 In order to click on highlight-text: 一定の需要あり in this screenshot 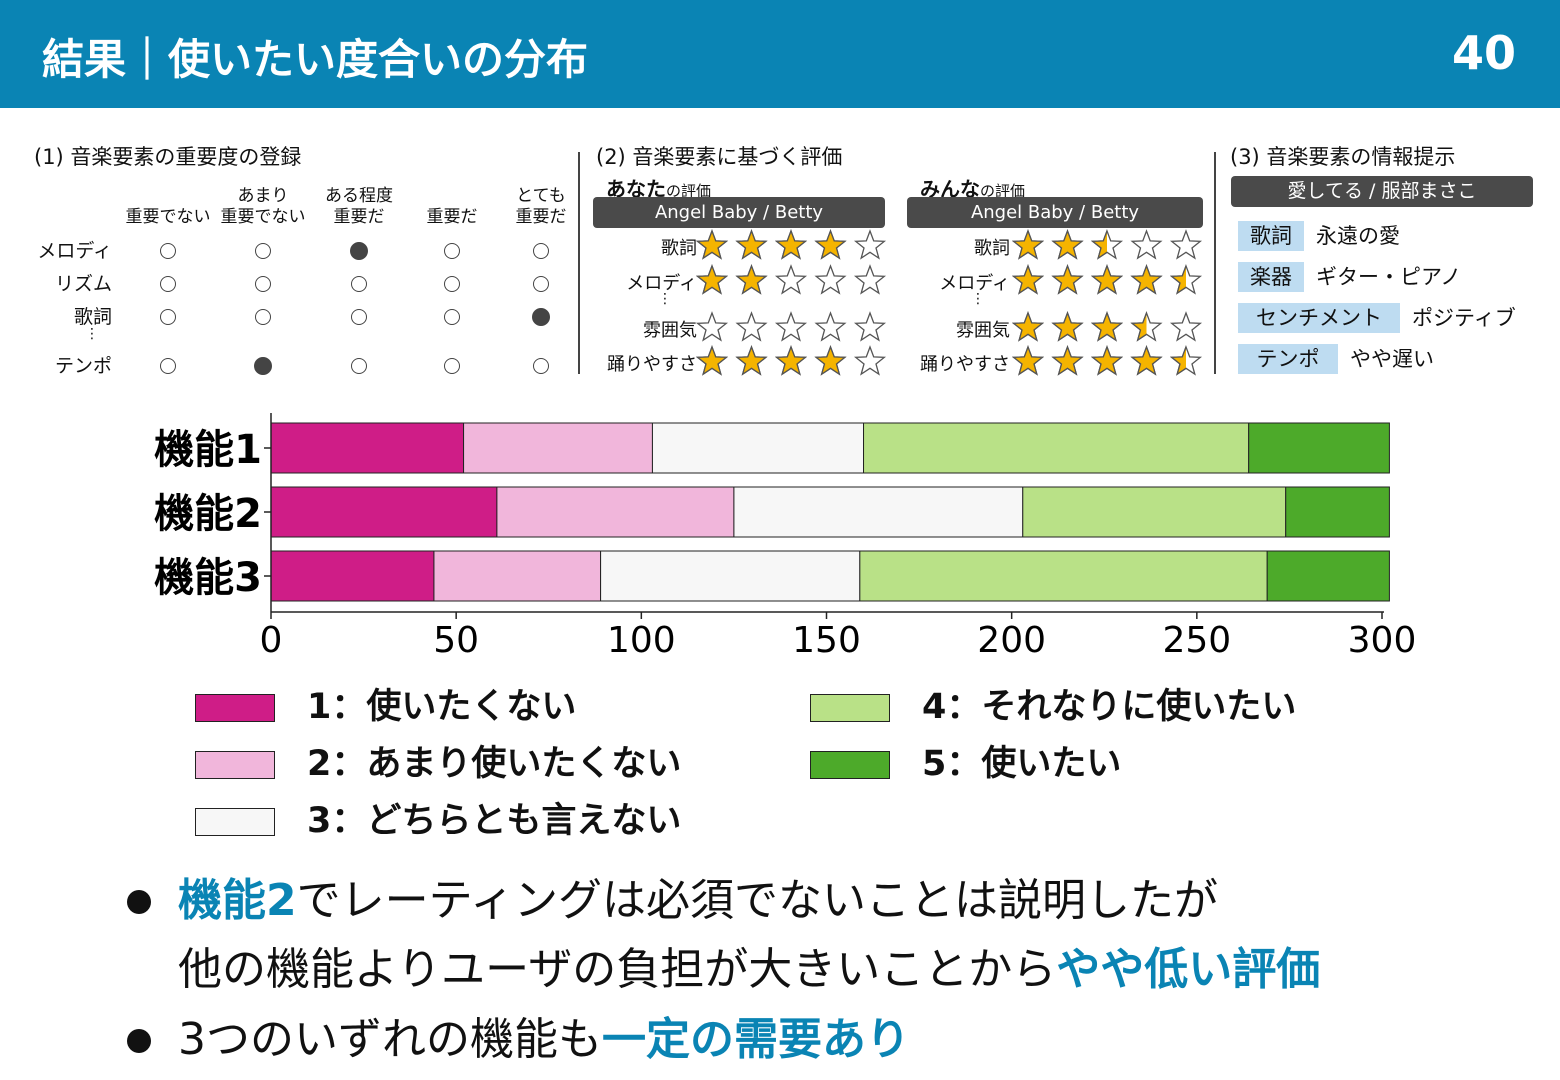, I will do `click(756, 1039)`.